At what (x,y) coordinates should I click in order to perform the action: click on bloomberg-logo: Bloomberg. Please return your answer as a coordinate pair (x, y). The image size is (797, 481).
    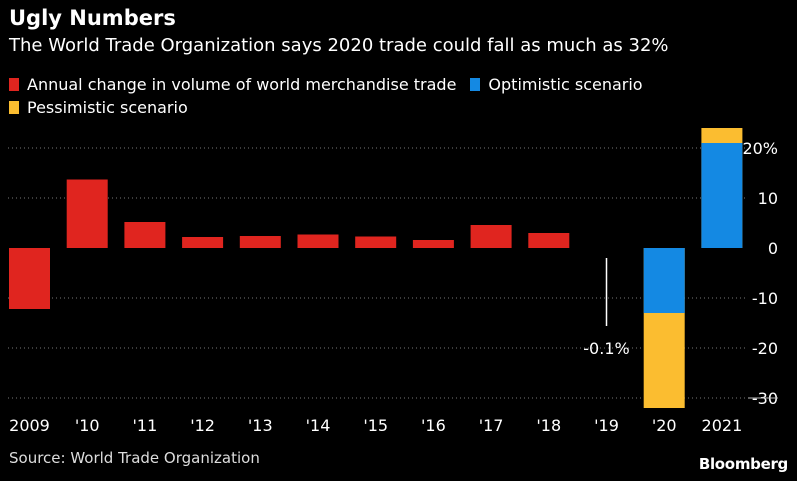
    Looking at the image, I should click on (743, 464).